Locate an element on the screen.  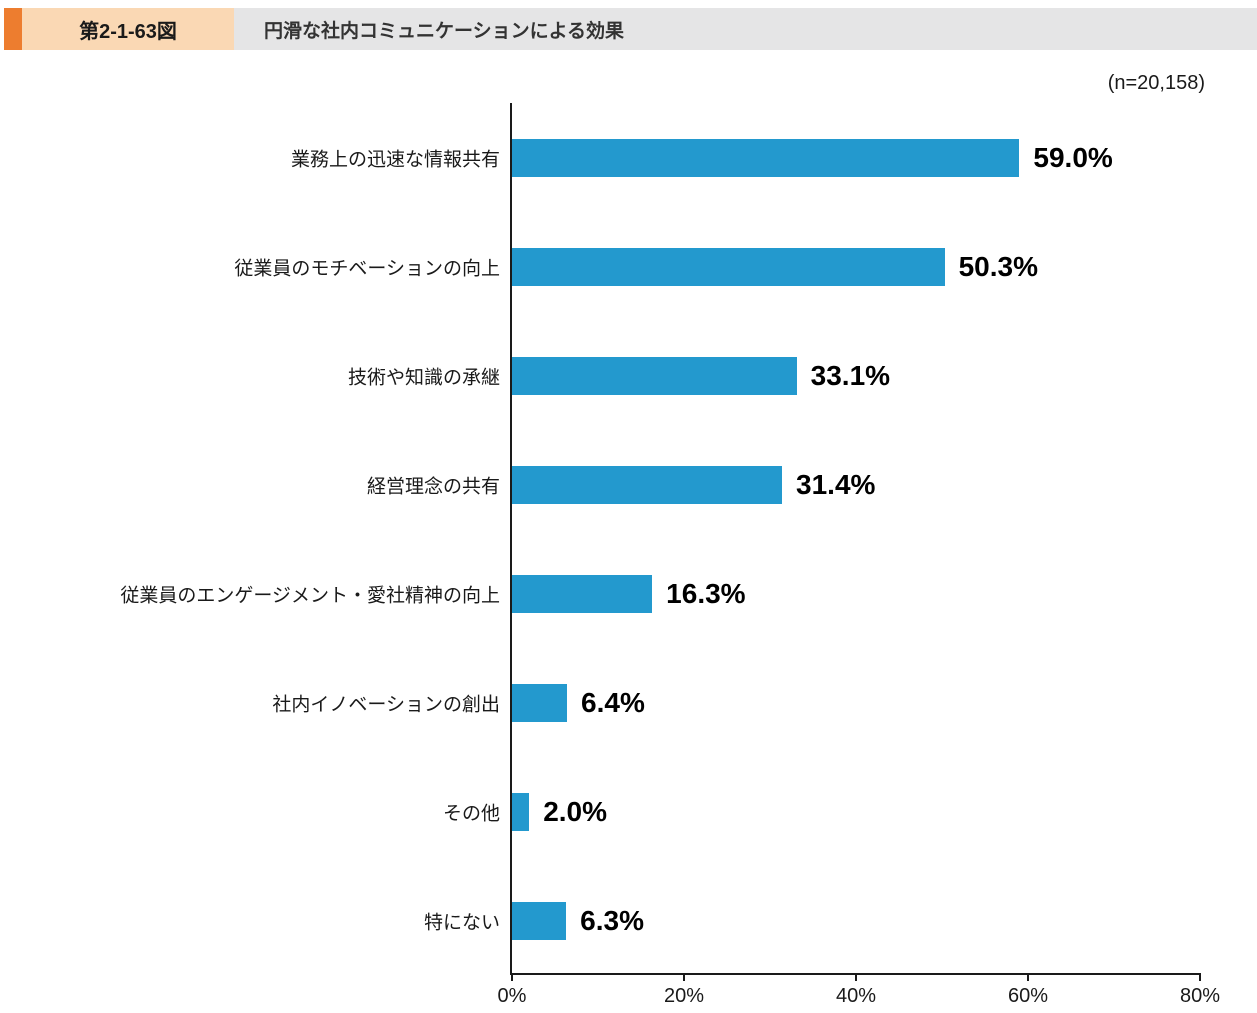
value-label: 31.4% is located at coordinates (836, 484).